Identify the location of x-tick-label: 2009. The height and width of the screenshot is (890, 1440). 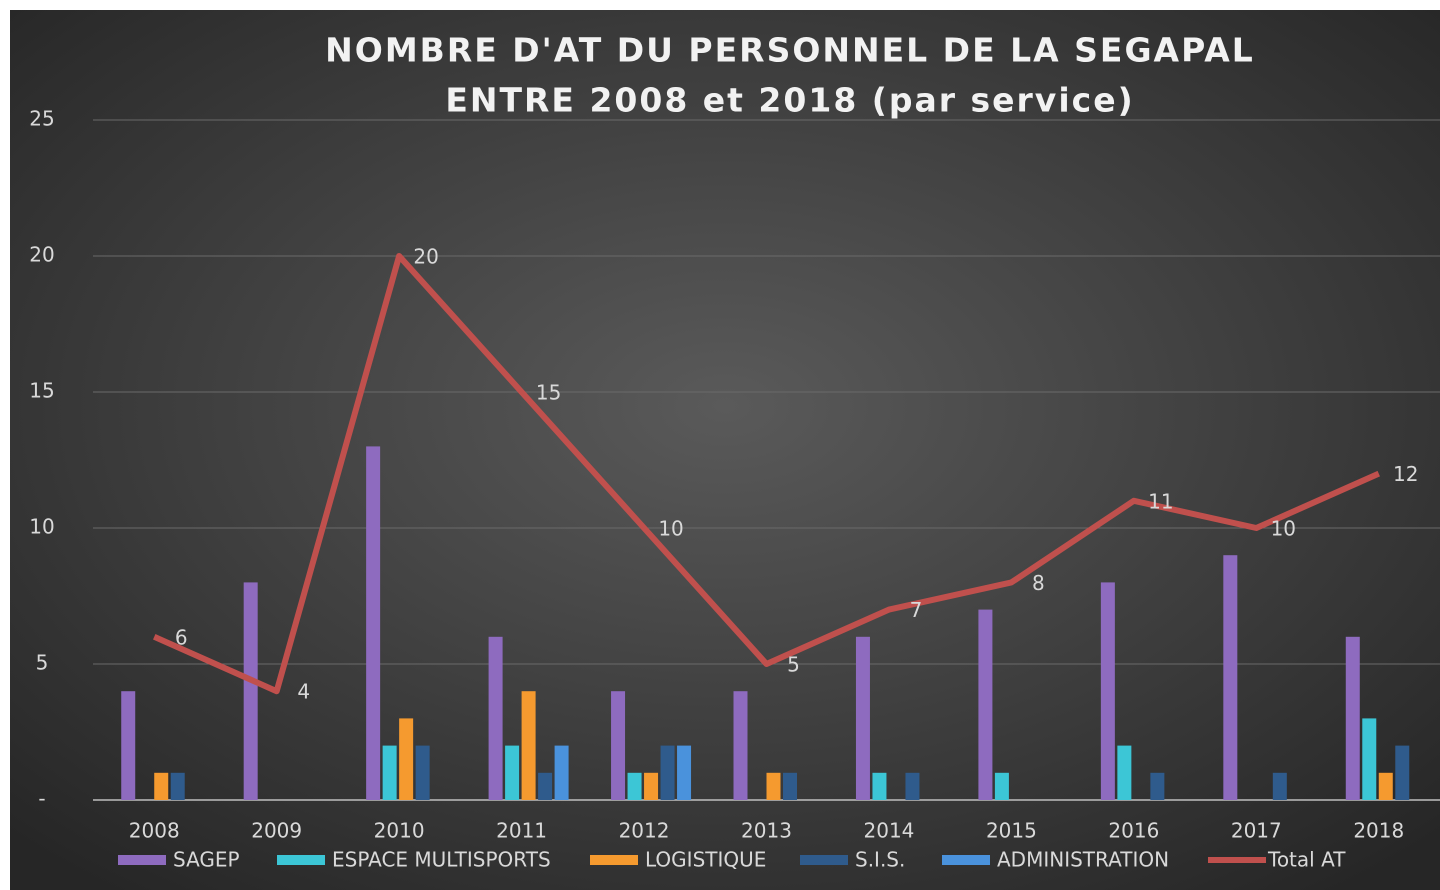
(276, 831).